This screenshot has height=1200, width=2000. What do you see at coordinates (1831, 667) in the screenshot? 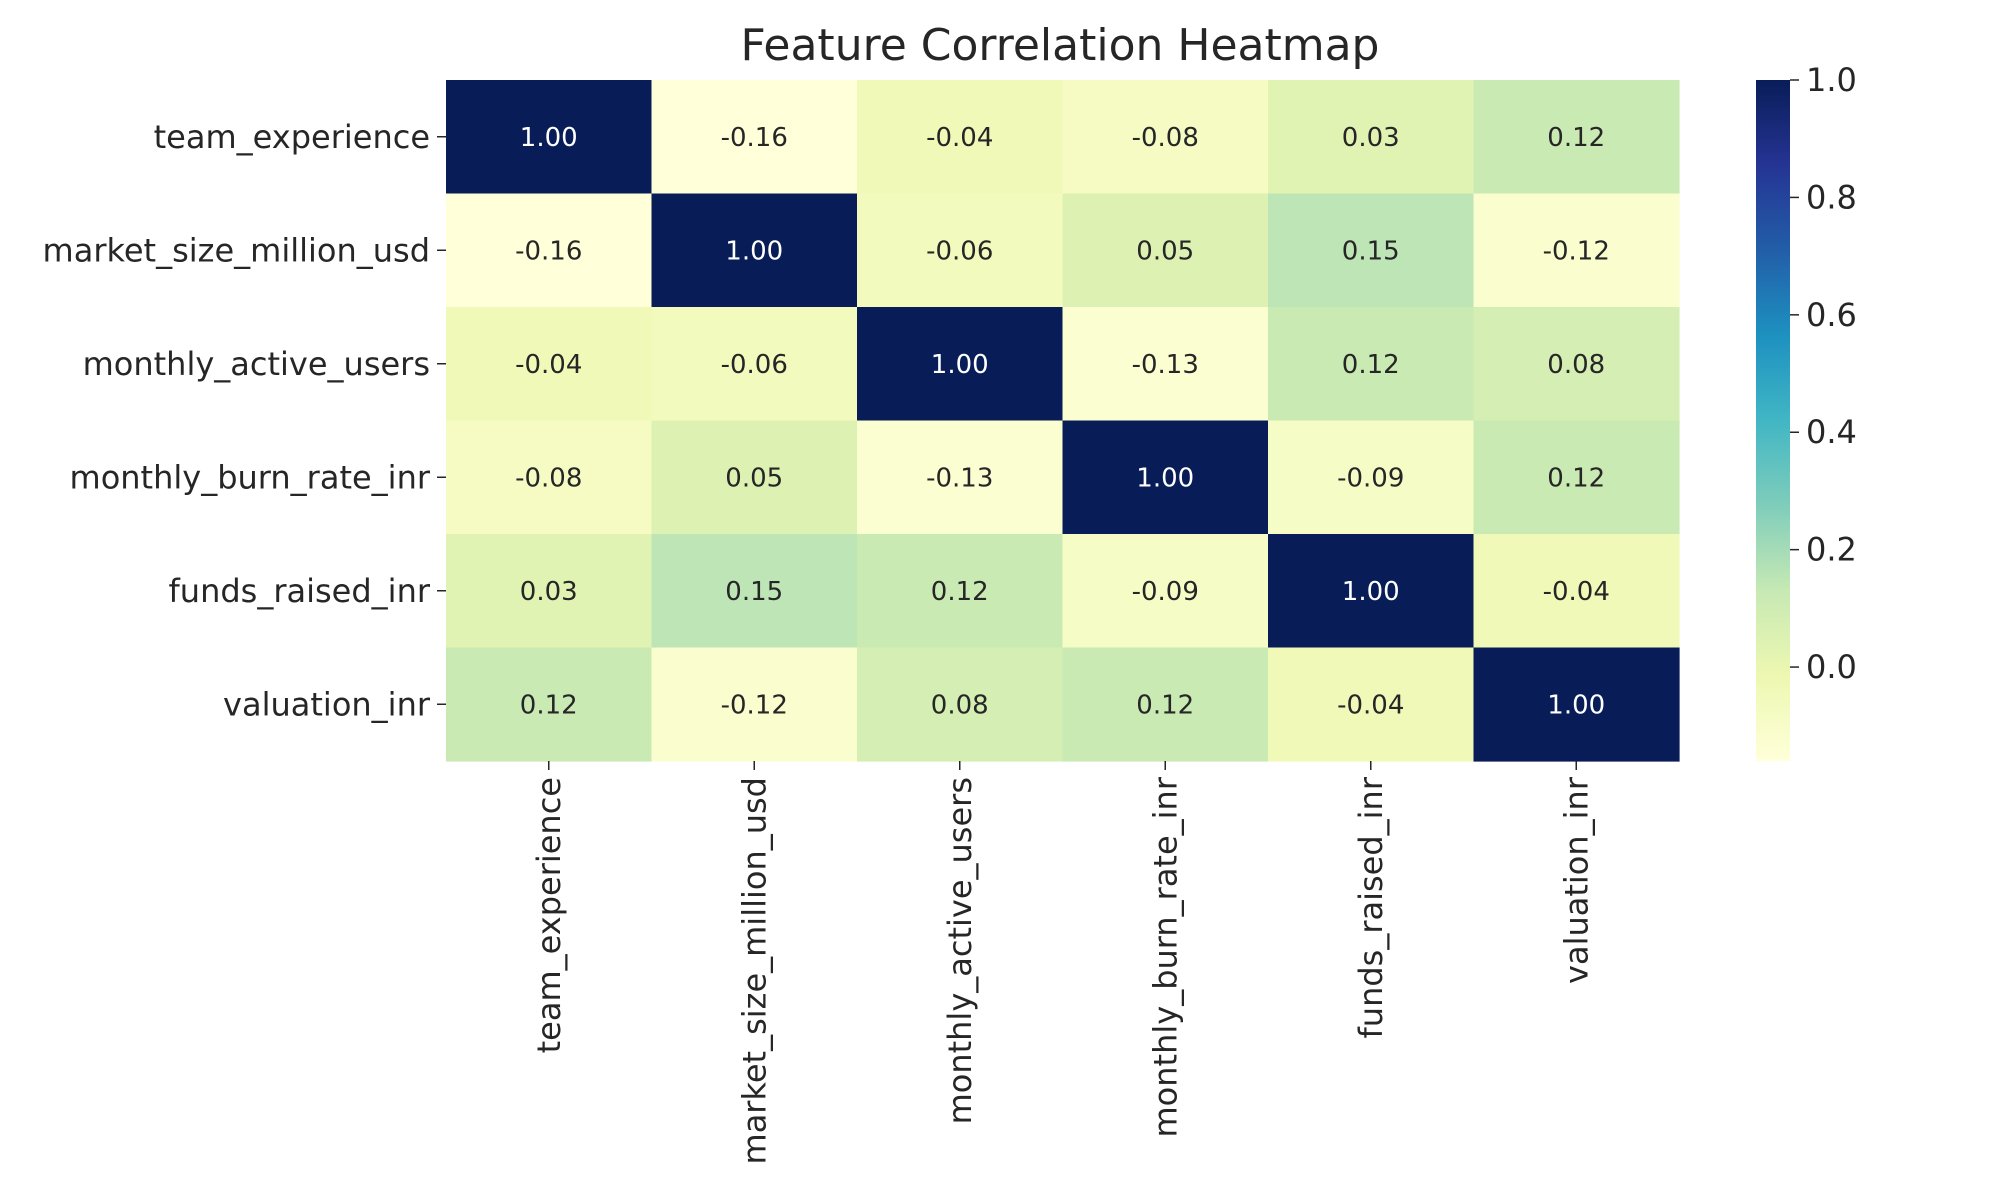
I see `colorbar-tick-label: 0.0` at bounding box center [1831, 667].